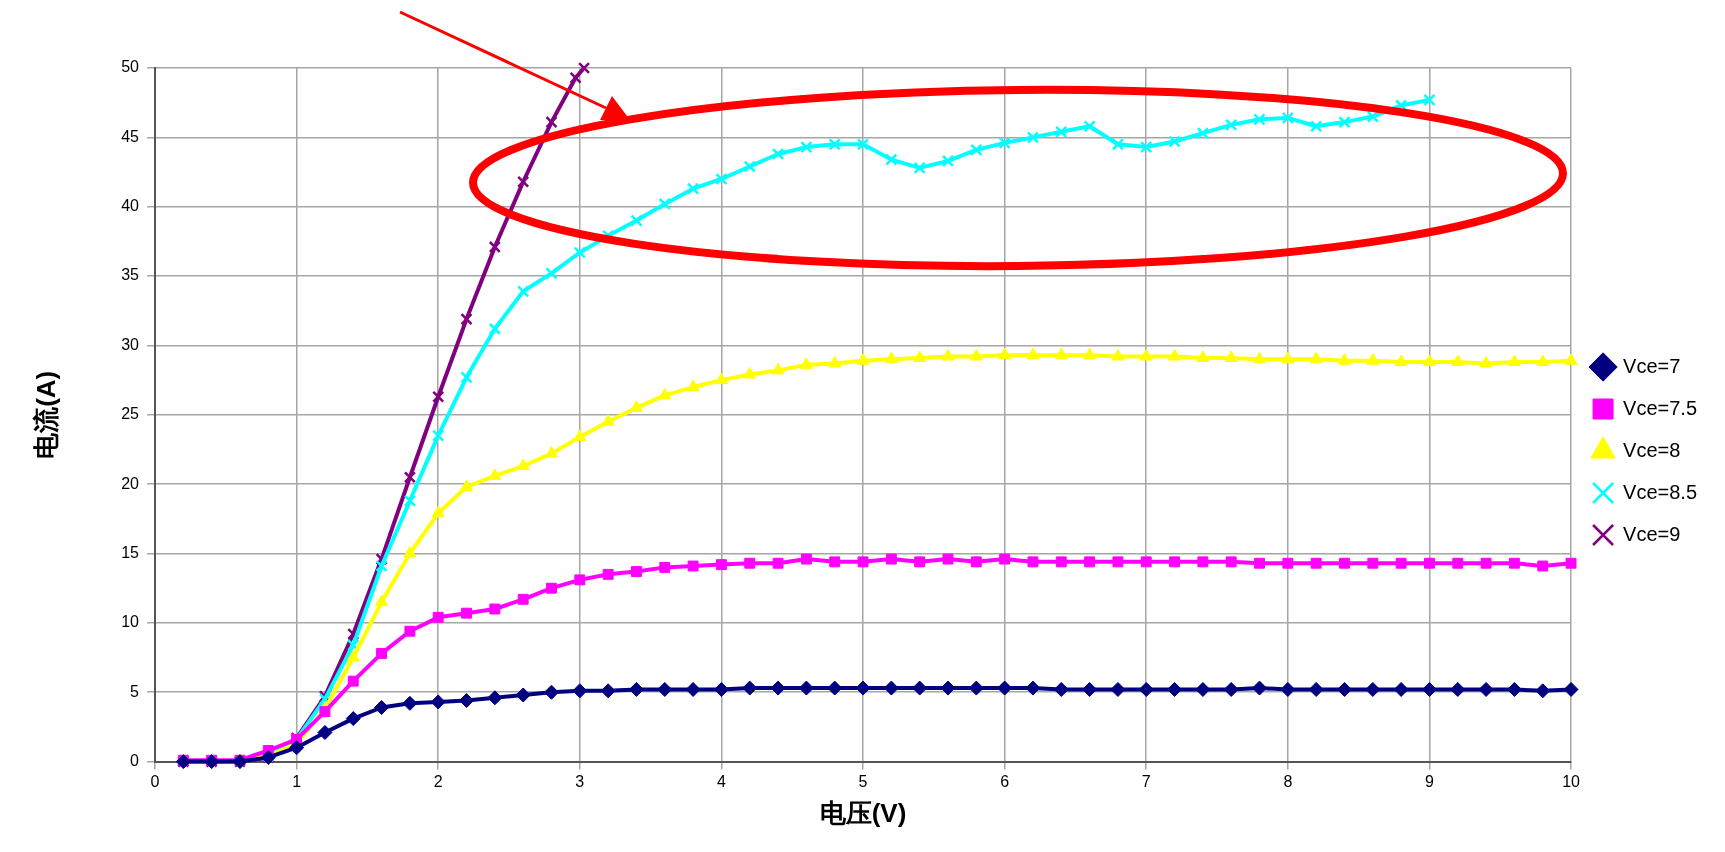  What do you see at coordinates (130, 206) in the screenshot?
I see `y-tick-label: 40` at bounding box center [130, 206].